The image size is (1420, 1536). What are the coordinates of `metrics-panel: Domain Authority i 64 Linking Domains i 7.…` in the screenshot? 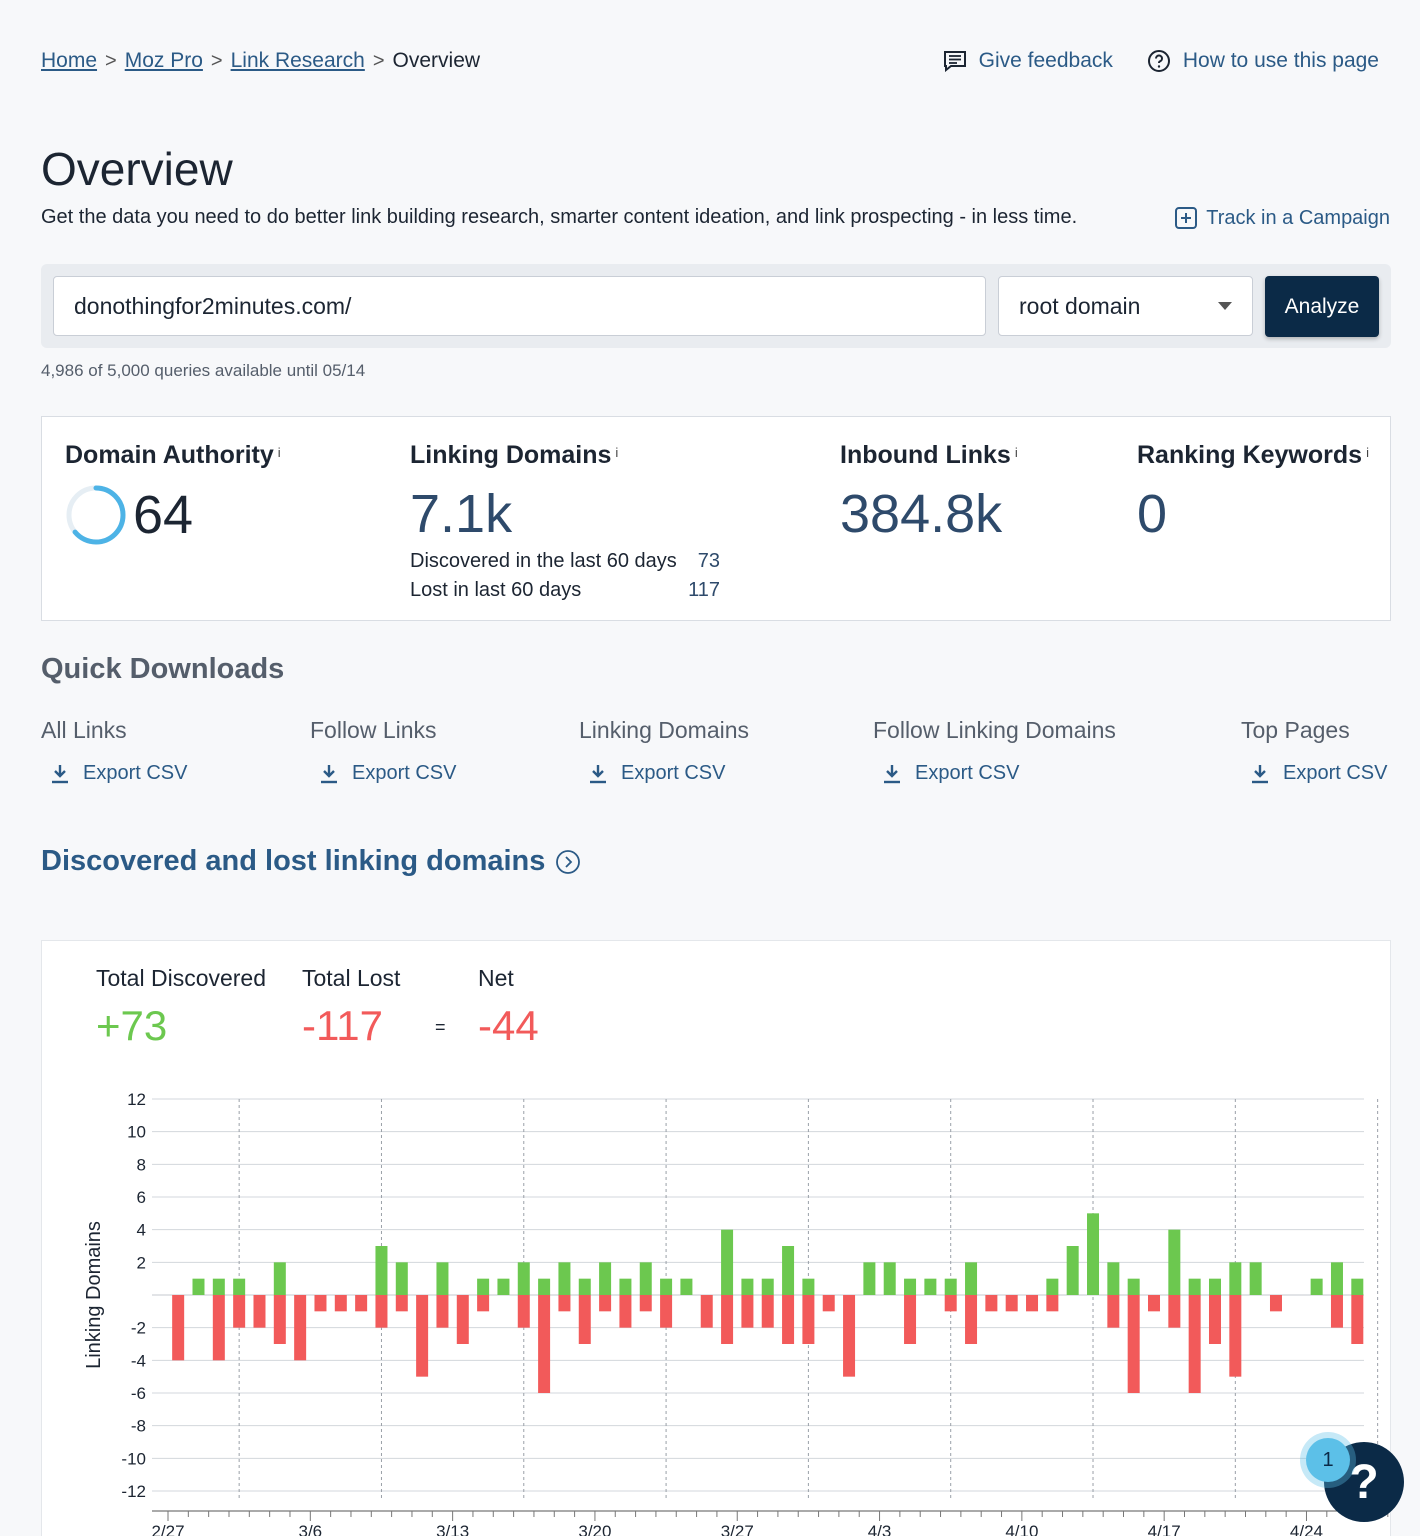 It's located at (716, 518).